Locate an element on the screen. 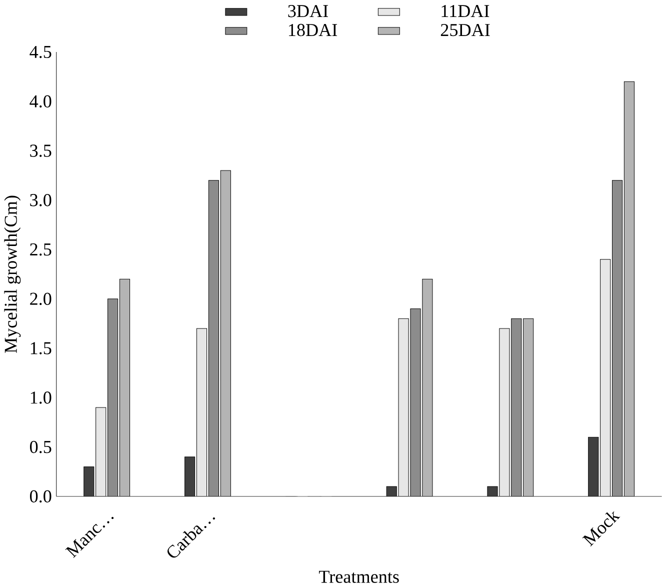 Image resolution: width=662 pixels, height=587 pixels. y-tick-label: 0.0 is located at coordinates (41, 496).